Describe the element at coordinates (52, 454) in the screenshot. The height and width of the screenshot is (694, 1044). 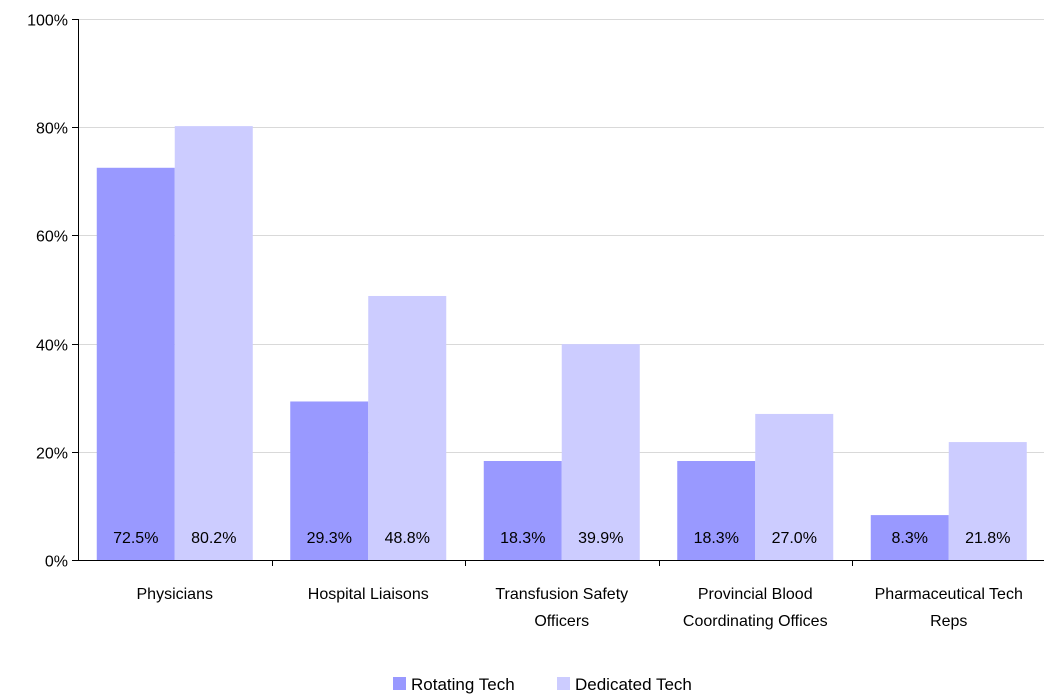
I see `y-tick-label: 20%` at that location.